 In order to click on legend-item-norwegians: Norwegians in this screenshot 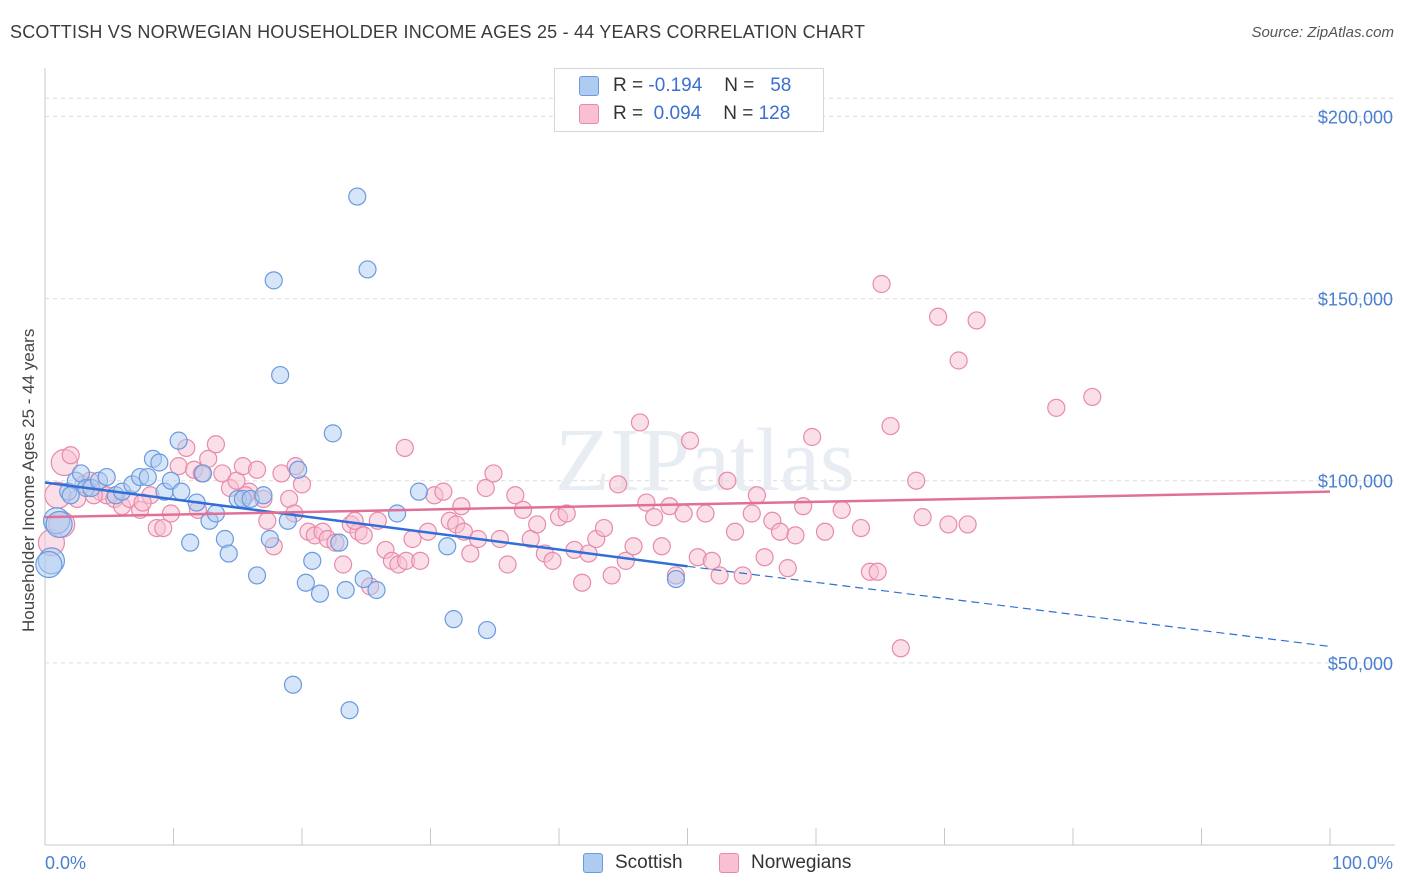, I will do `click(785, 863)`.